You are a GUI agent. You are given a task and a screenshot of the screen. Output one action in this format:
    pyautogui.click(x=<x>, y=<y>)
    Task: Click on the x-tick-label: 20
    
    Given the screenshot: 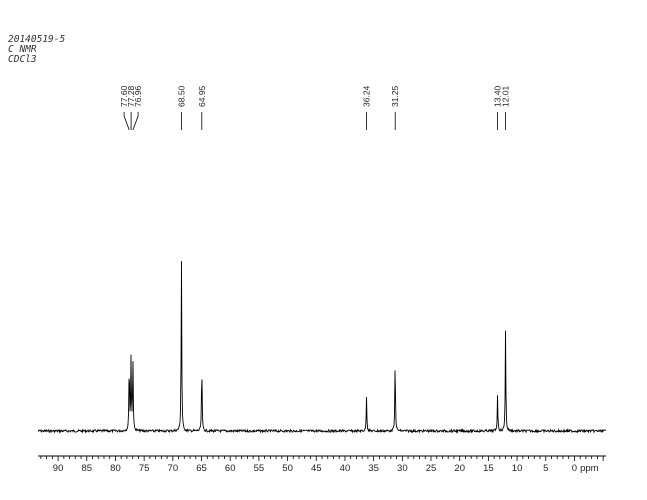 What is the action you would take?
    pyautogui.click(x=459, y=468)
    